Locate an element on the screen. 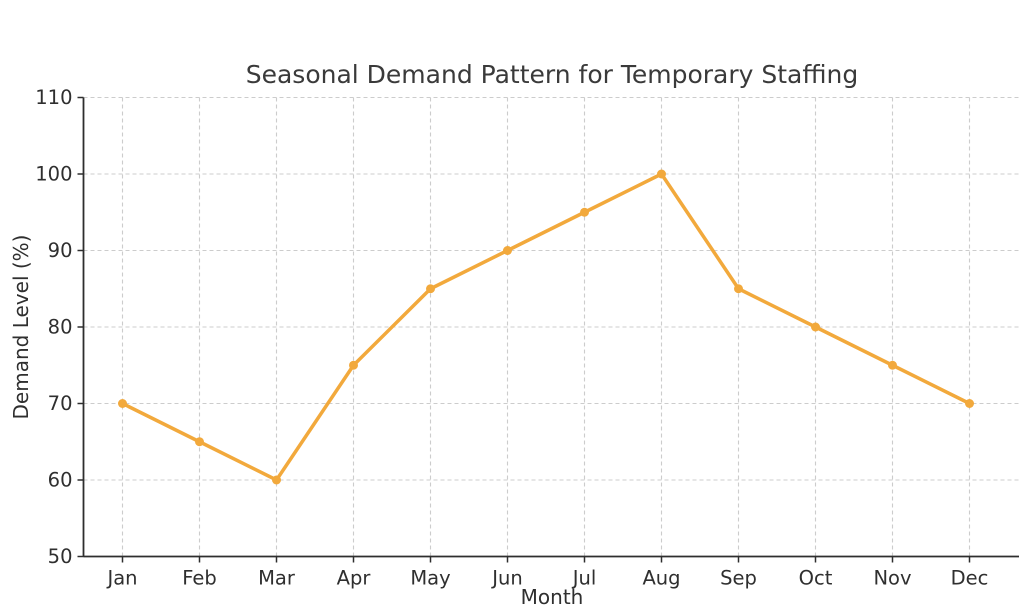 The width and height of the screenshot is (1024, 613). x-axis-label: Month is located at coordinates (552, 597).